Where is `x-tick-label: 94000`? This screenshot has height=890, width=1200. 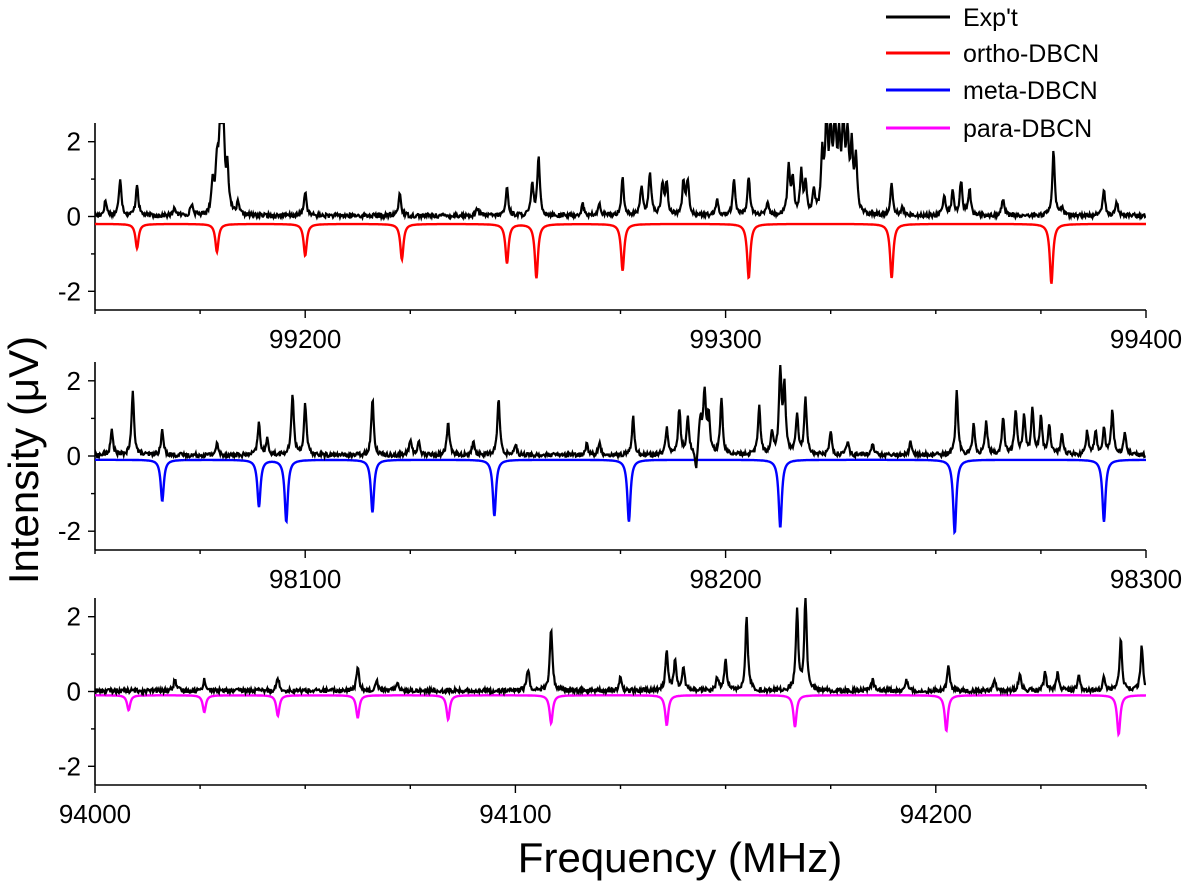
x-tick-label: 94000 is located at coordinates (95, 814).